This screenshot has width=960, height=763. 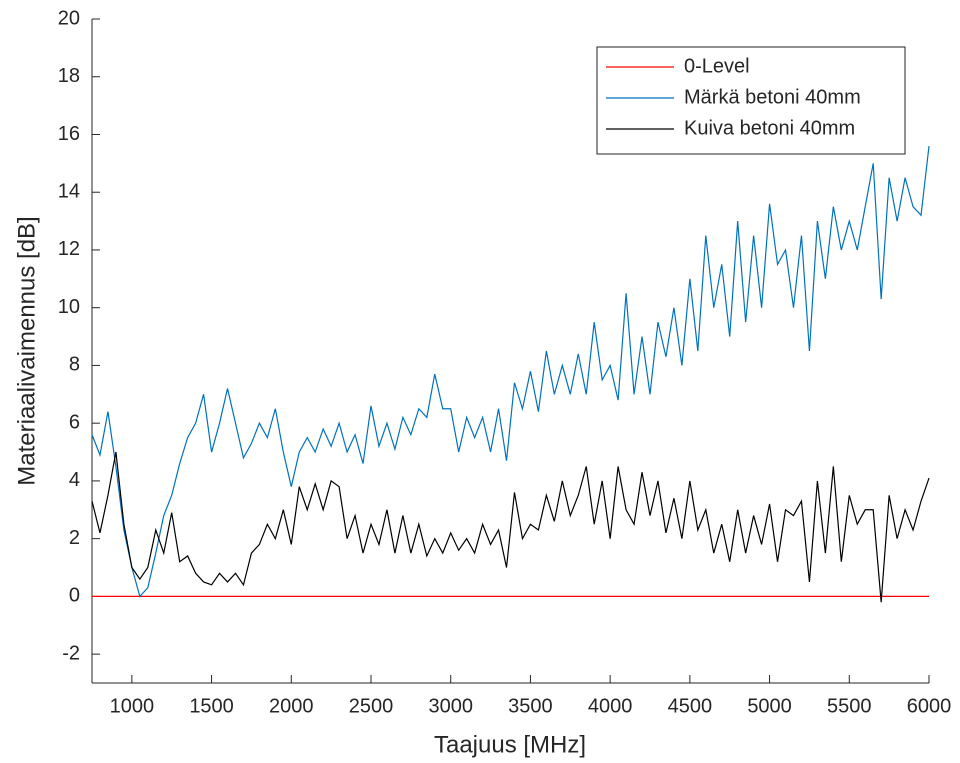 What do you see at coordinates (450, 706) in the screenshot?
I see `x-tick-label: 3000` at bounding box center [450, 706].